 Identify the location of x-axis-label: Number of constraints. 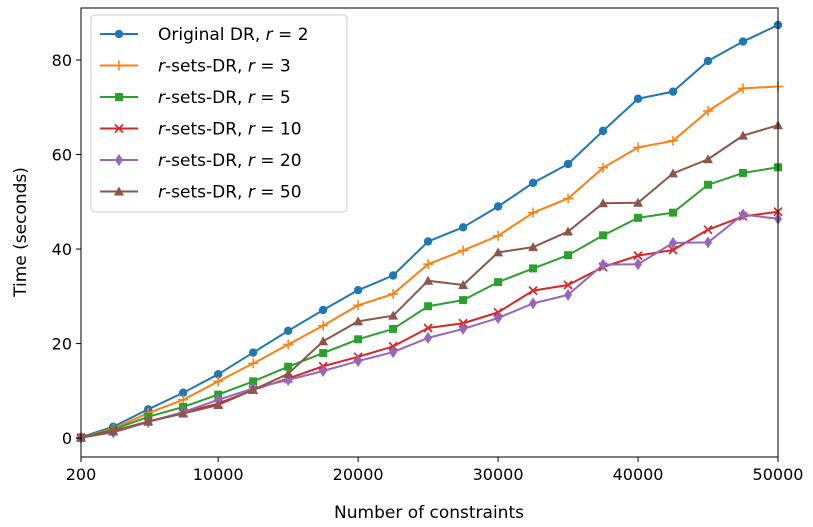
(429, 513).